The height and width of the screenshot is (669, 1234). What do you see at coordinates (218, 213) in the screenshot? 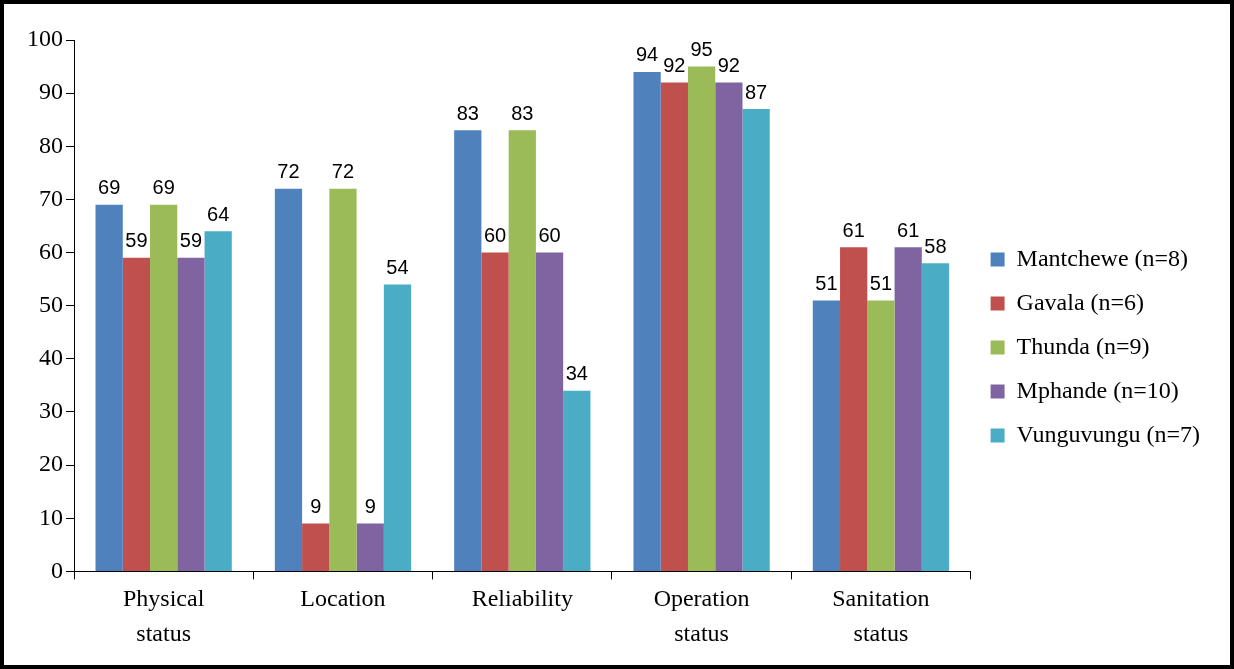
I see `data-label: 64` at bounding box center [218, 213].